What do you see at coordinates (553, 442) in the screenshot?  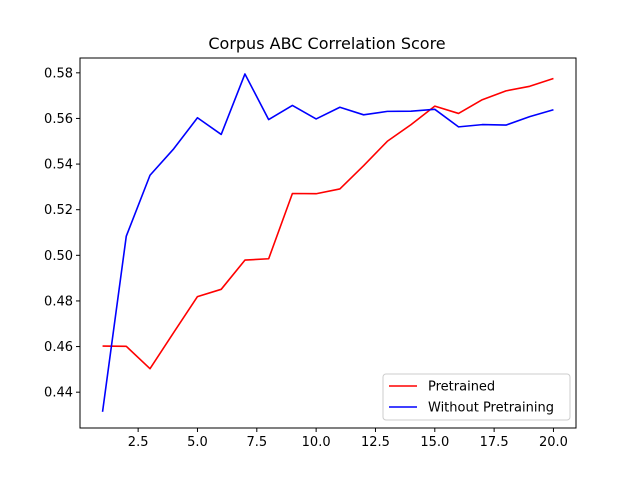 I see `x-tick-label: 20.0` at bounding box center [553, 442].